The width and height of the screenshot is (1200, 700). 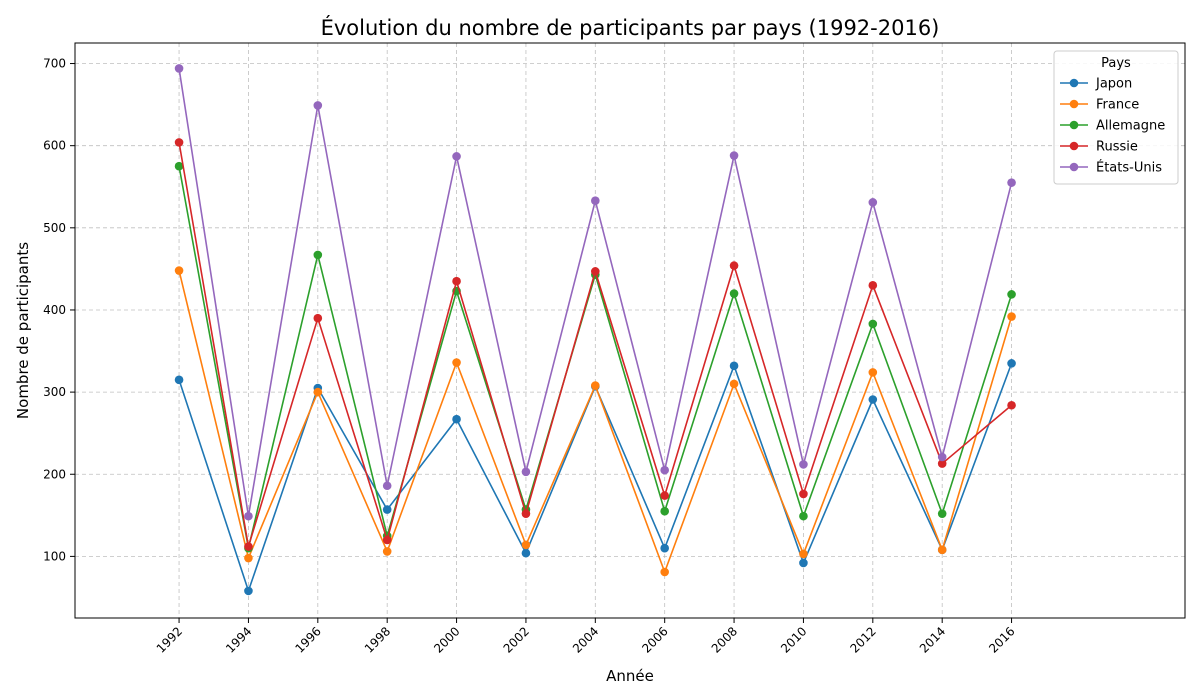 I want to click on x-tick-label: 2002, so click(x=516, y=639).